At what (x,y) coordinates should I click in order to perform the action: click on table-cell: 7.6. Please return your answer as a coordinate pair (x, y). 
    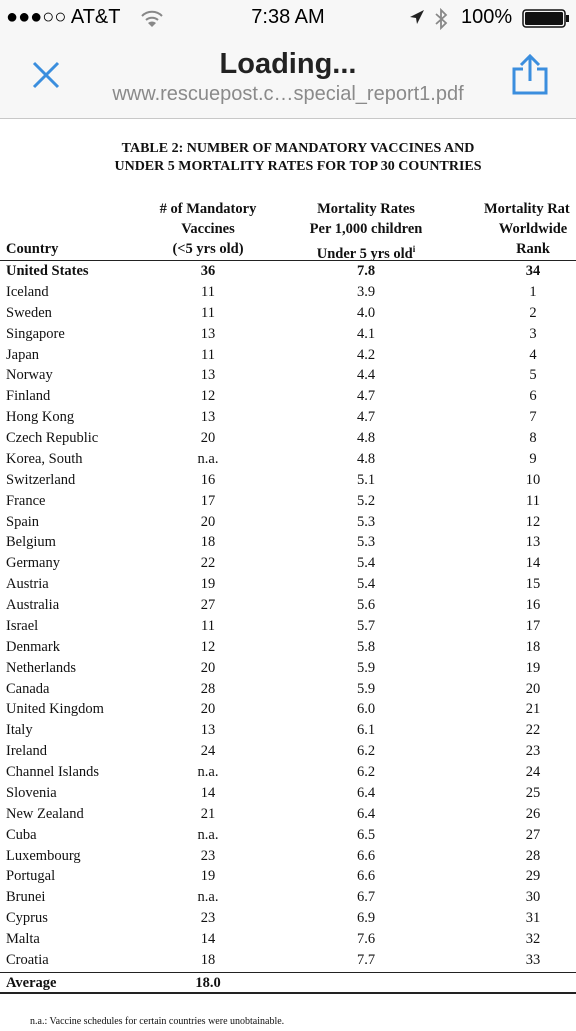
    Looking at the image, I should click on (366, 939).